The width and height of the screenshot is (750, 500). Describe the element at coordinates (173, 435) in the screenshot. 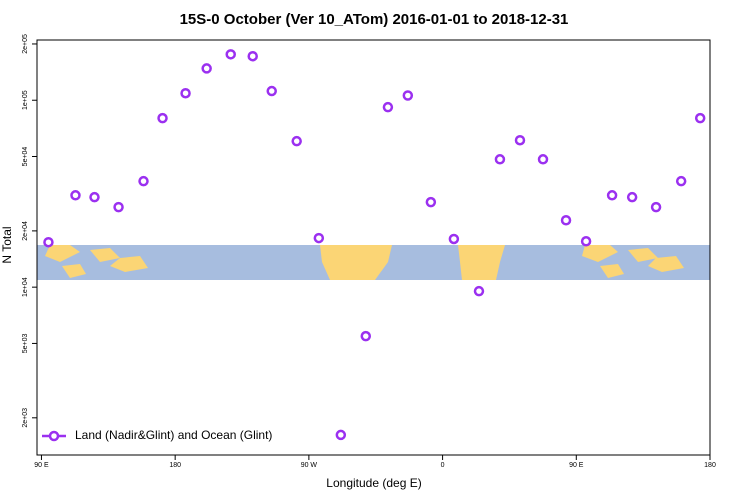

I see `legend-label: Land (Nadir&Glint) and Ocean (Glint)` at that location.